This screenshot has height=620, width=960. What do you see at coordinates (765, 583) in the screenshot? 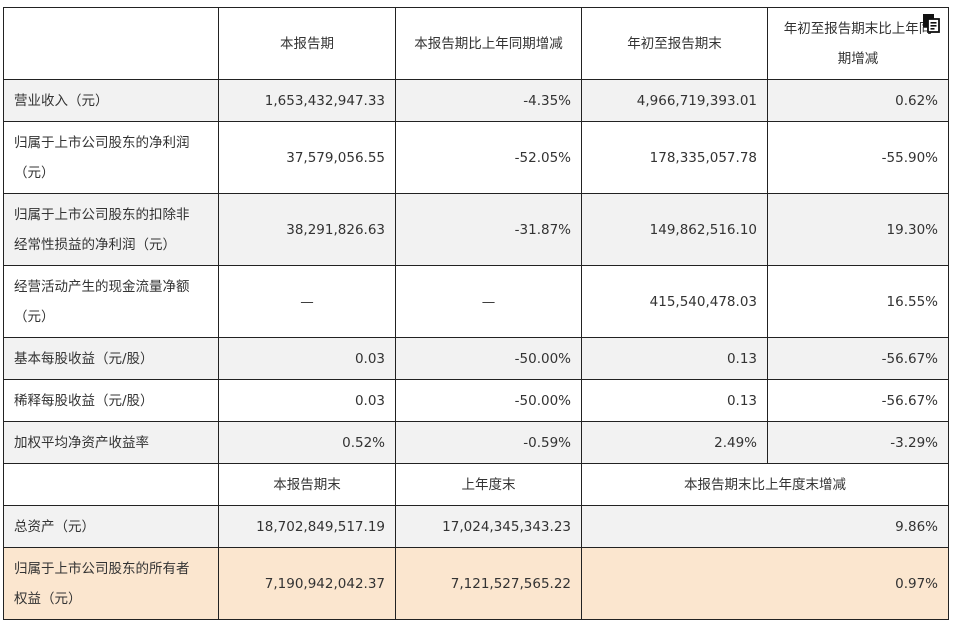
I see `cell-value: 0.97%` at bounding box center [765, 583].